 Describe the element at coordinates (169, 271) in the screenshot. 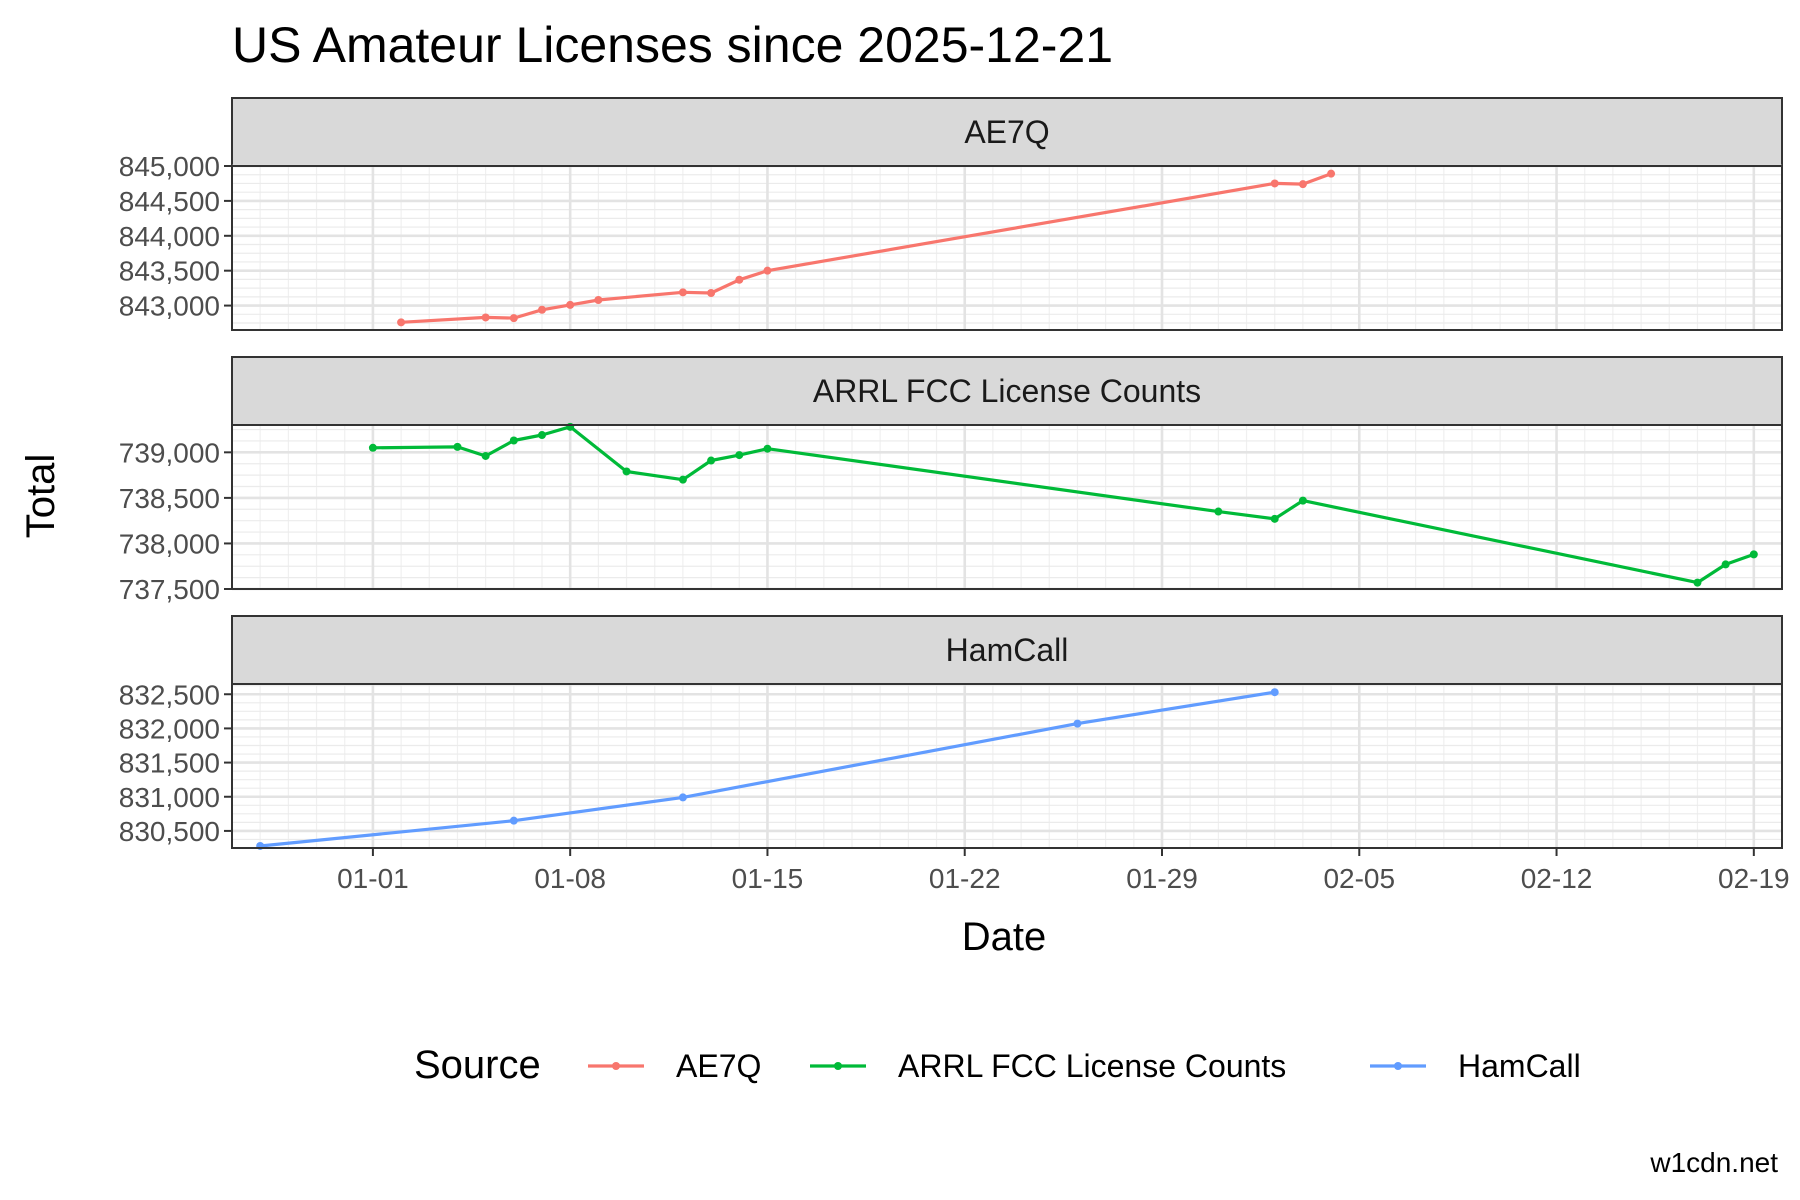

I see `y-tick-label: 843,500` at that location.